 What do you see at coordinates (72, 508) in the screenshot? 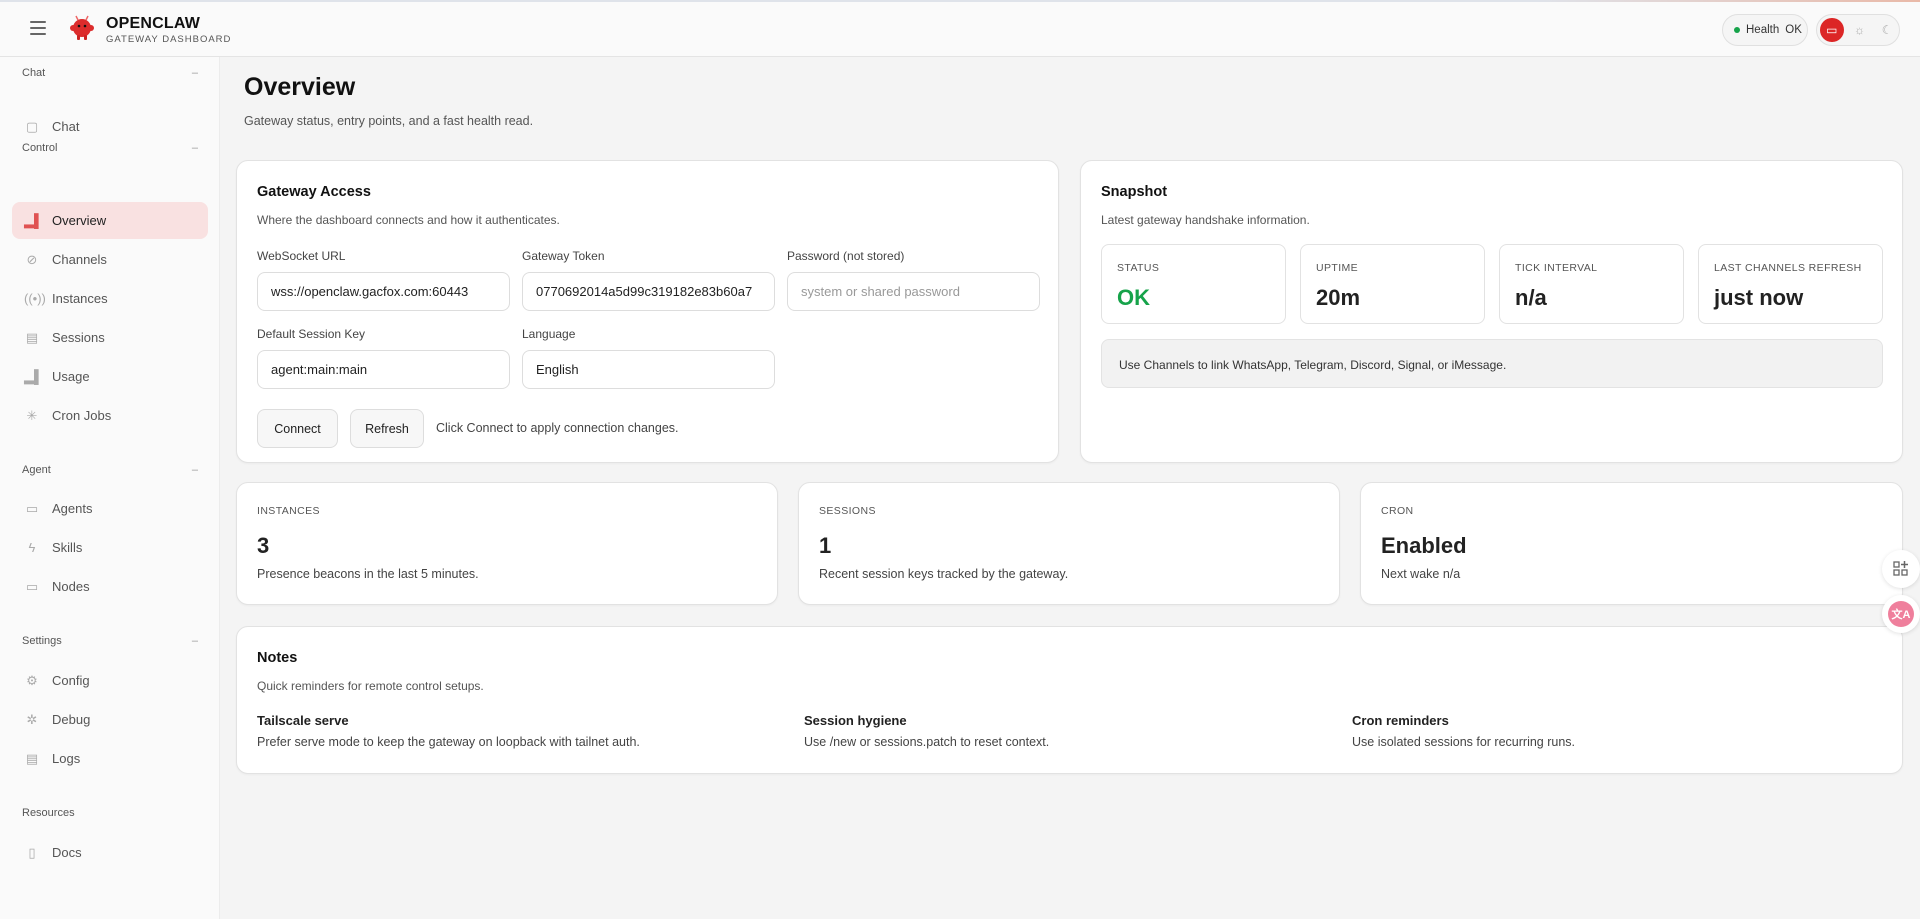
I see `sidebar-item-label: Agents` at bounding box center [72, 508].